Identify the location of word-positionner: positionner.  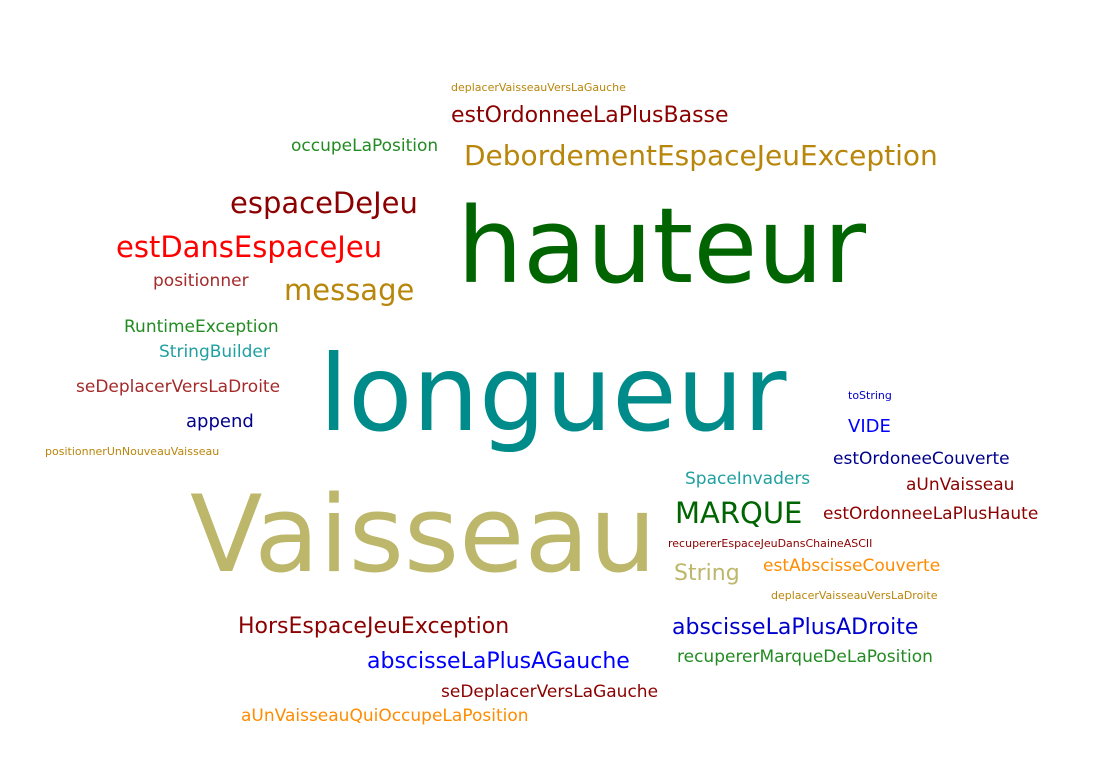
(201, 281).